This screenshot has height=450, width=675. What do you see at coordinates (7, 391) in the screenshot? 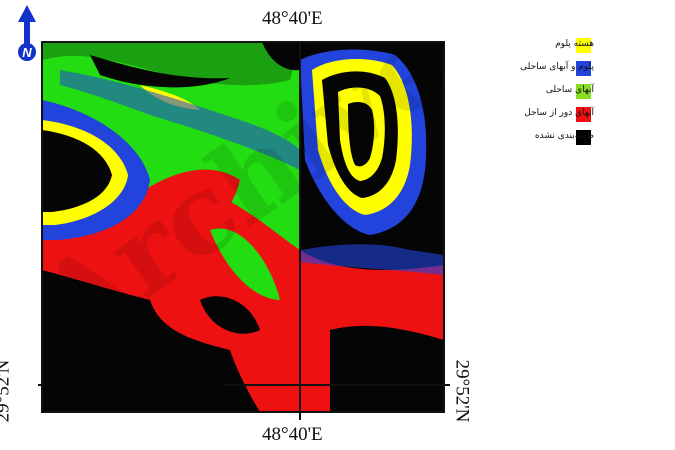
I see `left-latitude-label: 29°52'N` at bounding box center [7, 391].